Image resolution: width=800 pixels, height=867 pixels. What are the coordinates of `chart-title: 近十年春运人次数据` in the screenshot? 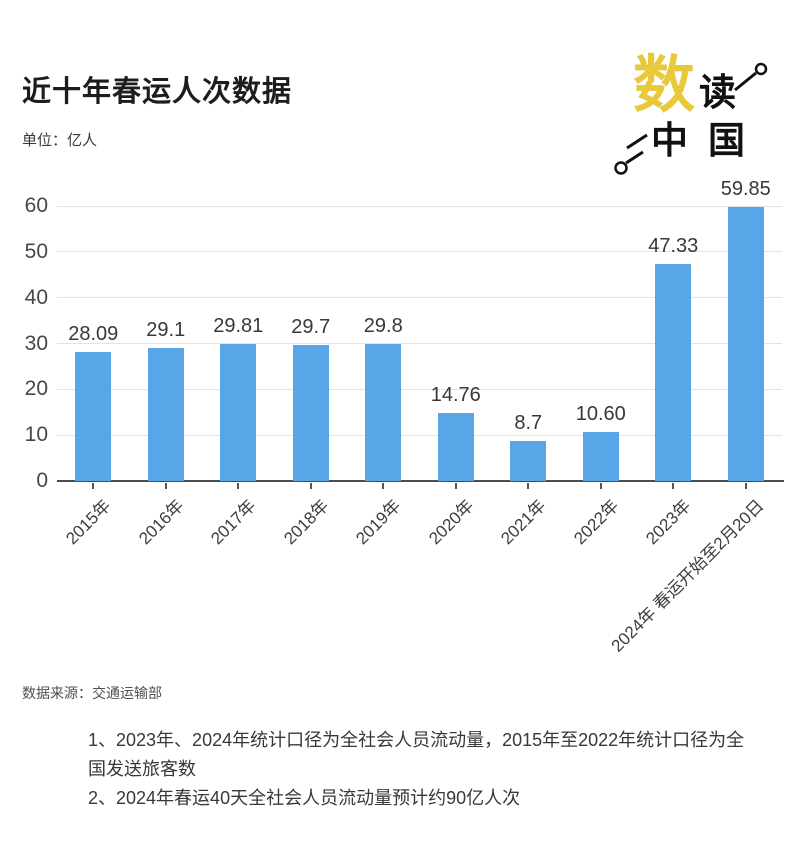 It's located at (157, 92).